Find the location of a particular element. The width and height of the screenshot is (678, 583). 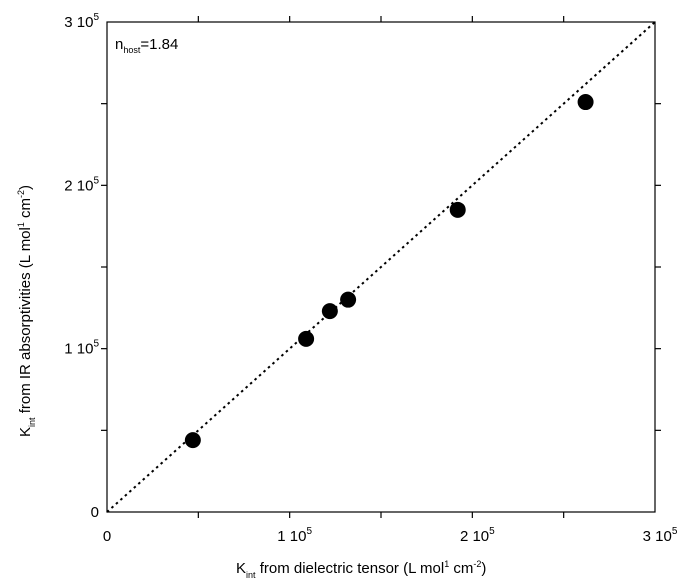

y-axis-title-k-subscript: int is located at coordinates (32, 422).